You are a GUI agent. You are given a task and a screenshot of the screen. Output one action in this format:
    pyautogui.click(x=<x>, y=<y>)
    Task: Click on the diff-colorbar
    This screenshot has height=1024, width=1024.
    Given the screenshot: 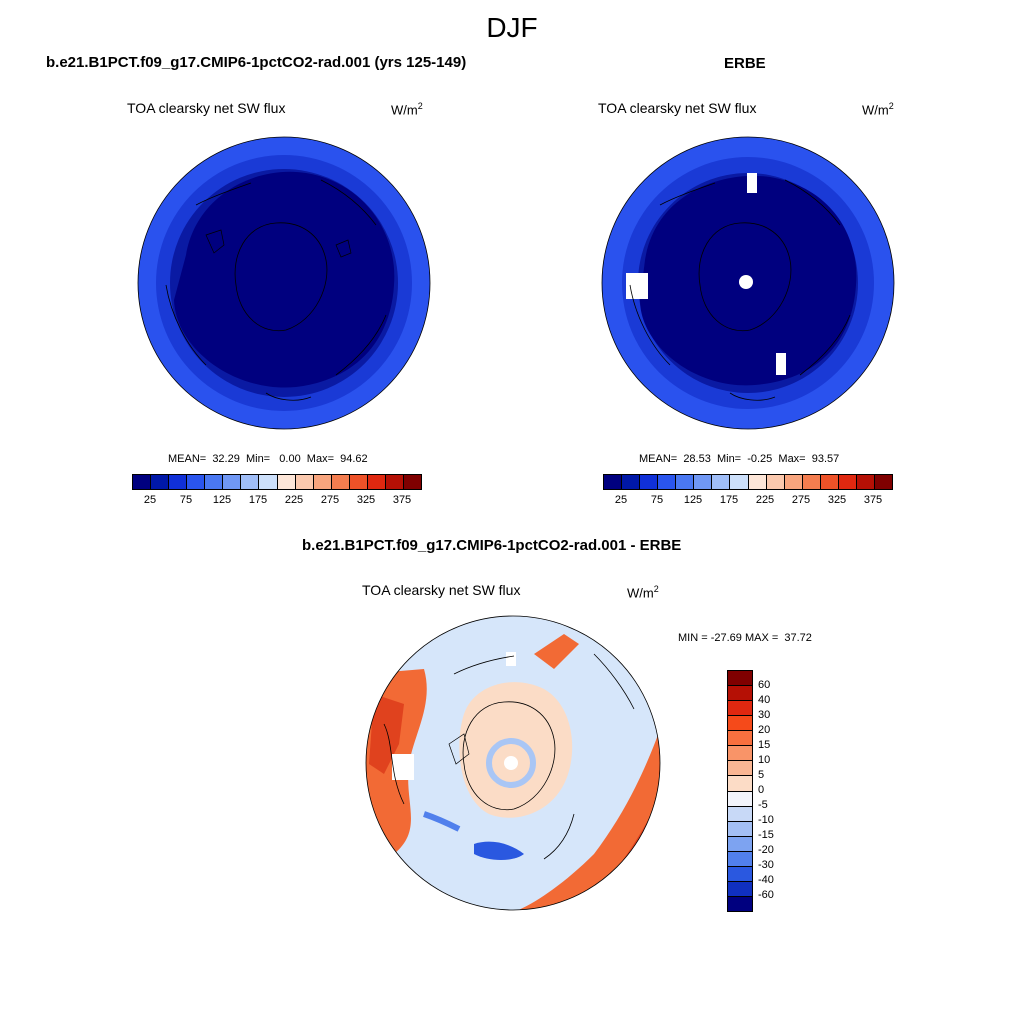 What is the action you would take?
    pyautogui.click(x=740, y=791)
    